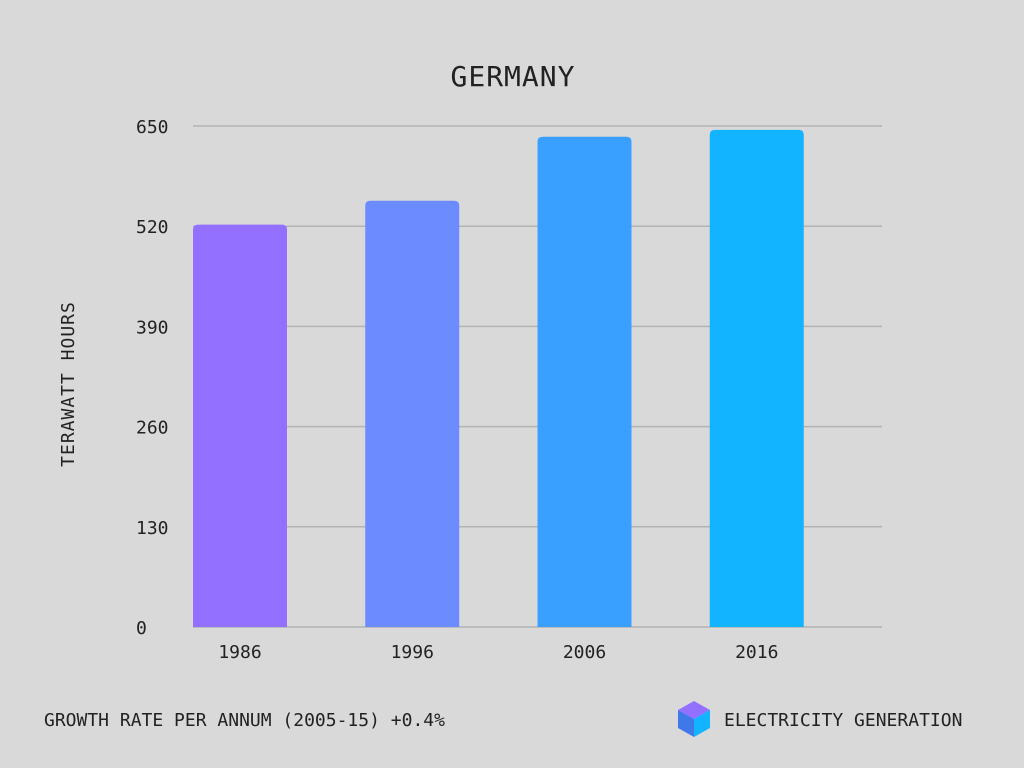 This screenshot has width=1024, height=768. What do you see at coordinates (152, 428) in the screenshot?
I see `y-tick-label: 260` at bounding box center [152, 428].